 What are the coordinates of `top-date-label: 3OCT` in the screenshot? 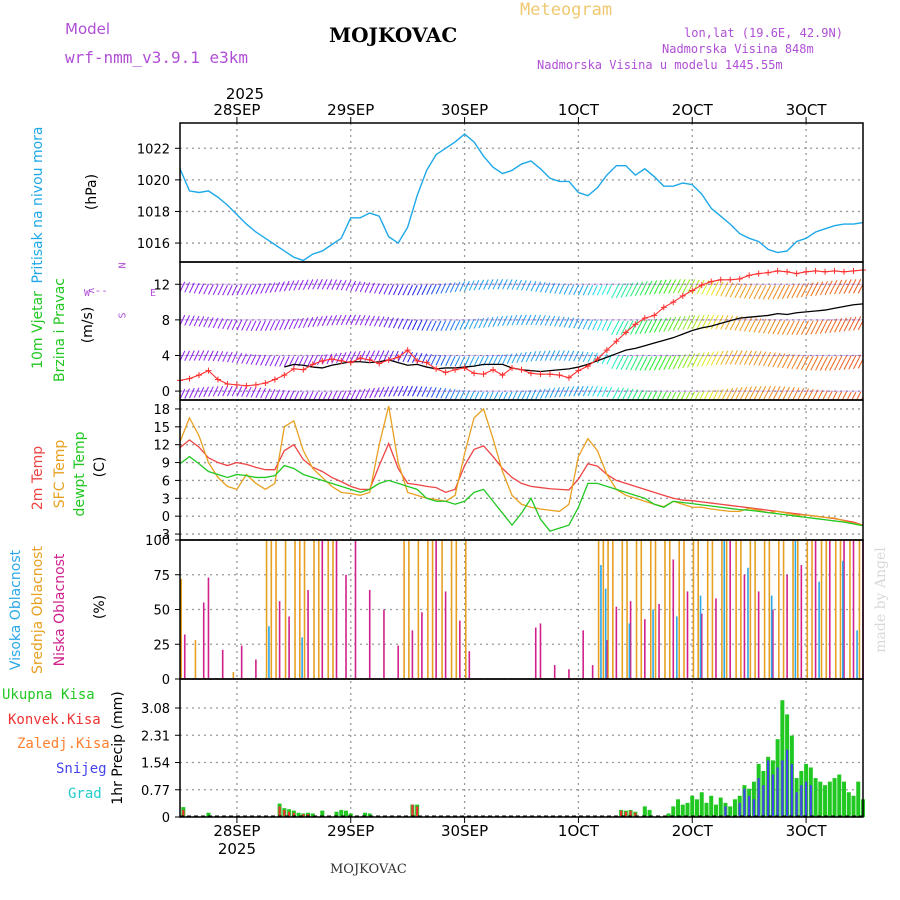 It's located at (807, 110).